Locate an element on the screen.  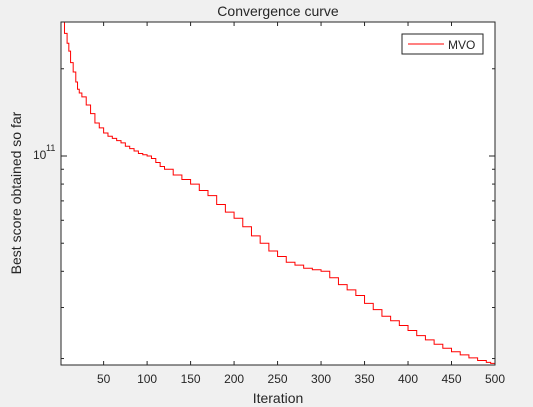
x-tick-label: 100 is located at coordinates (147, 379).